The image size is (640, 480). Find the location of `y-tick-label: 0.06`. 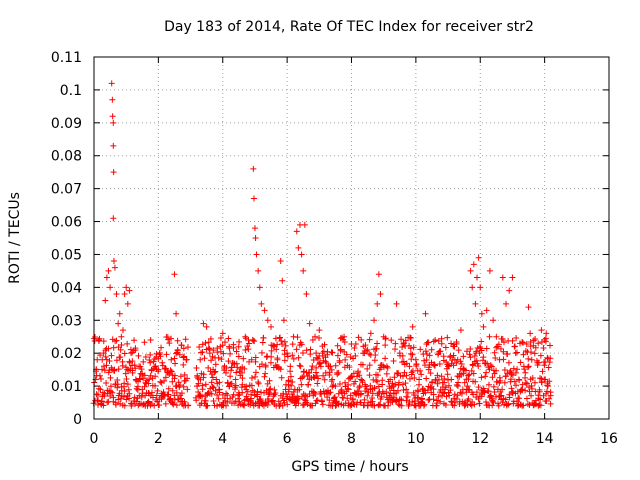

y-tick-label: 0.06 is located at coordinates (66, 223).